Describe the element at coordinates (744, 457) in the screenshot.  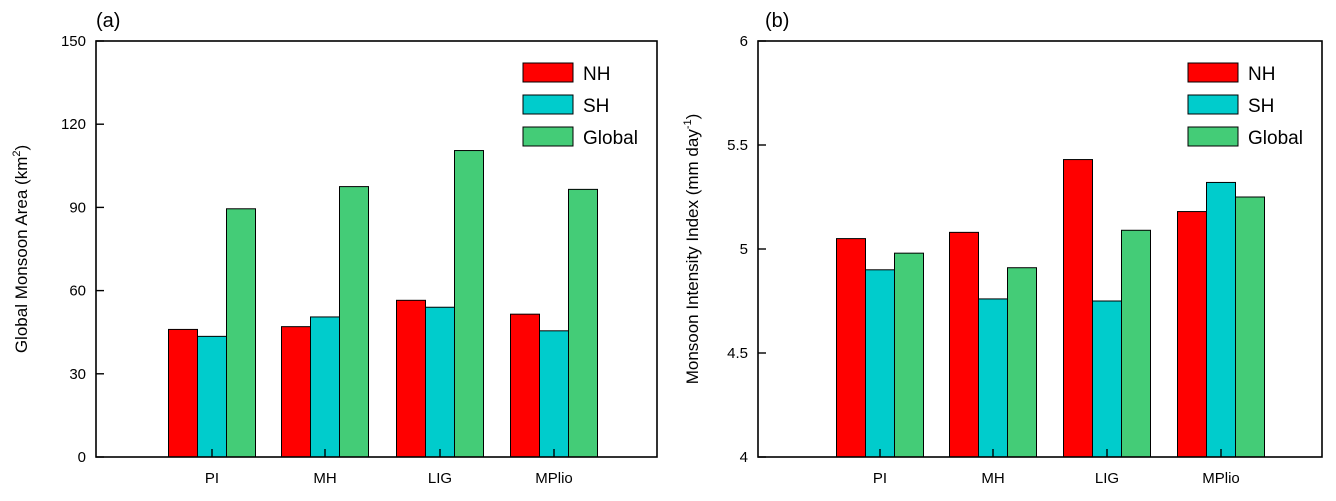
I see `y-tick-label: 4` at that location.